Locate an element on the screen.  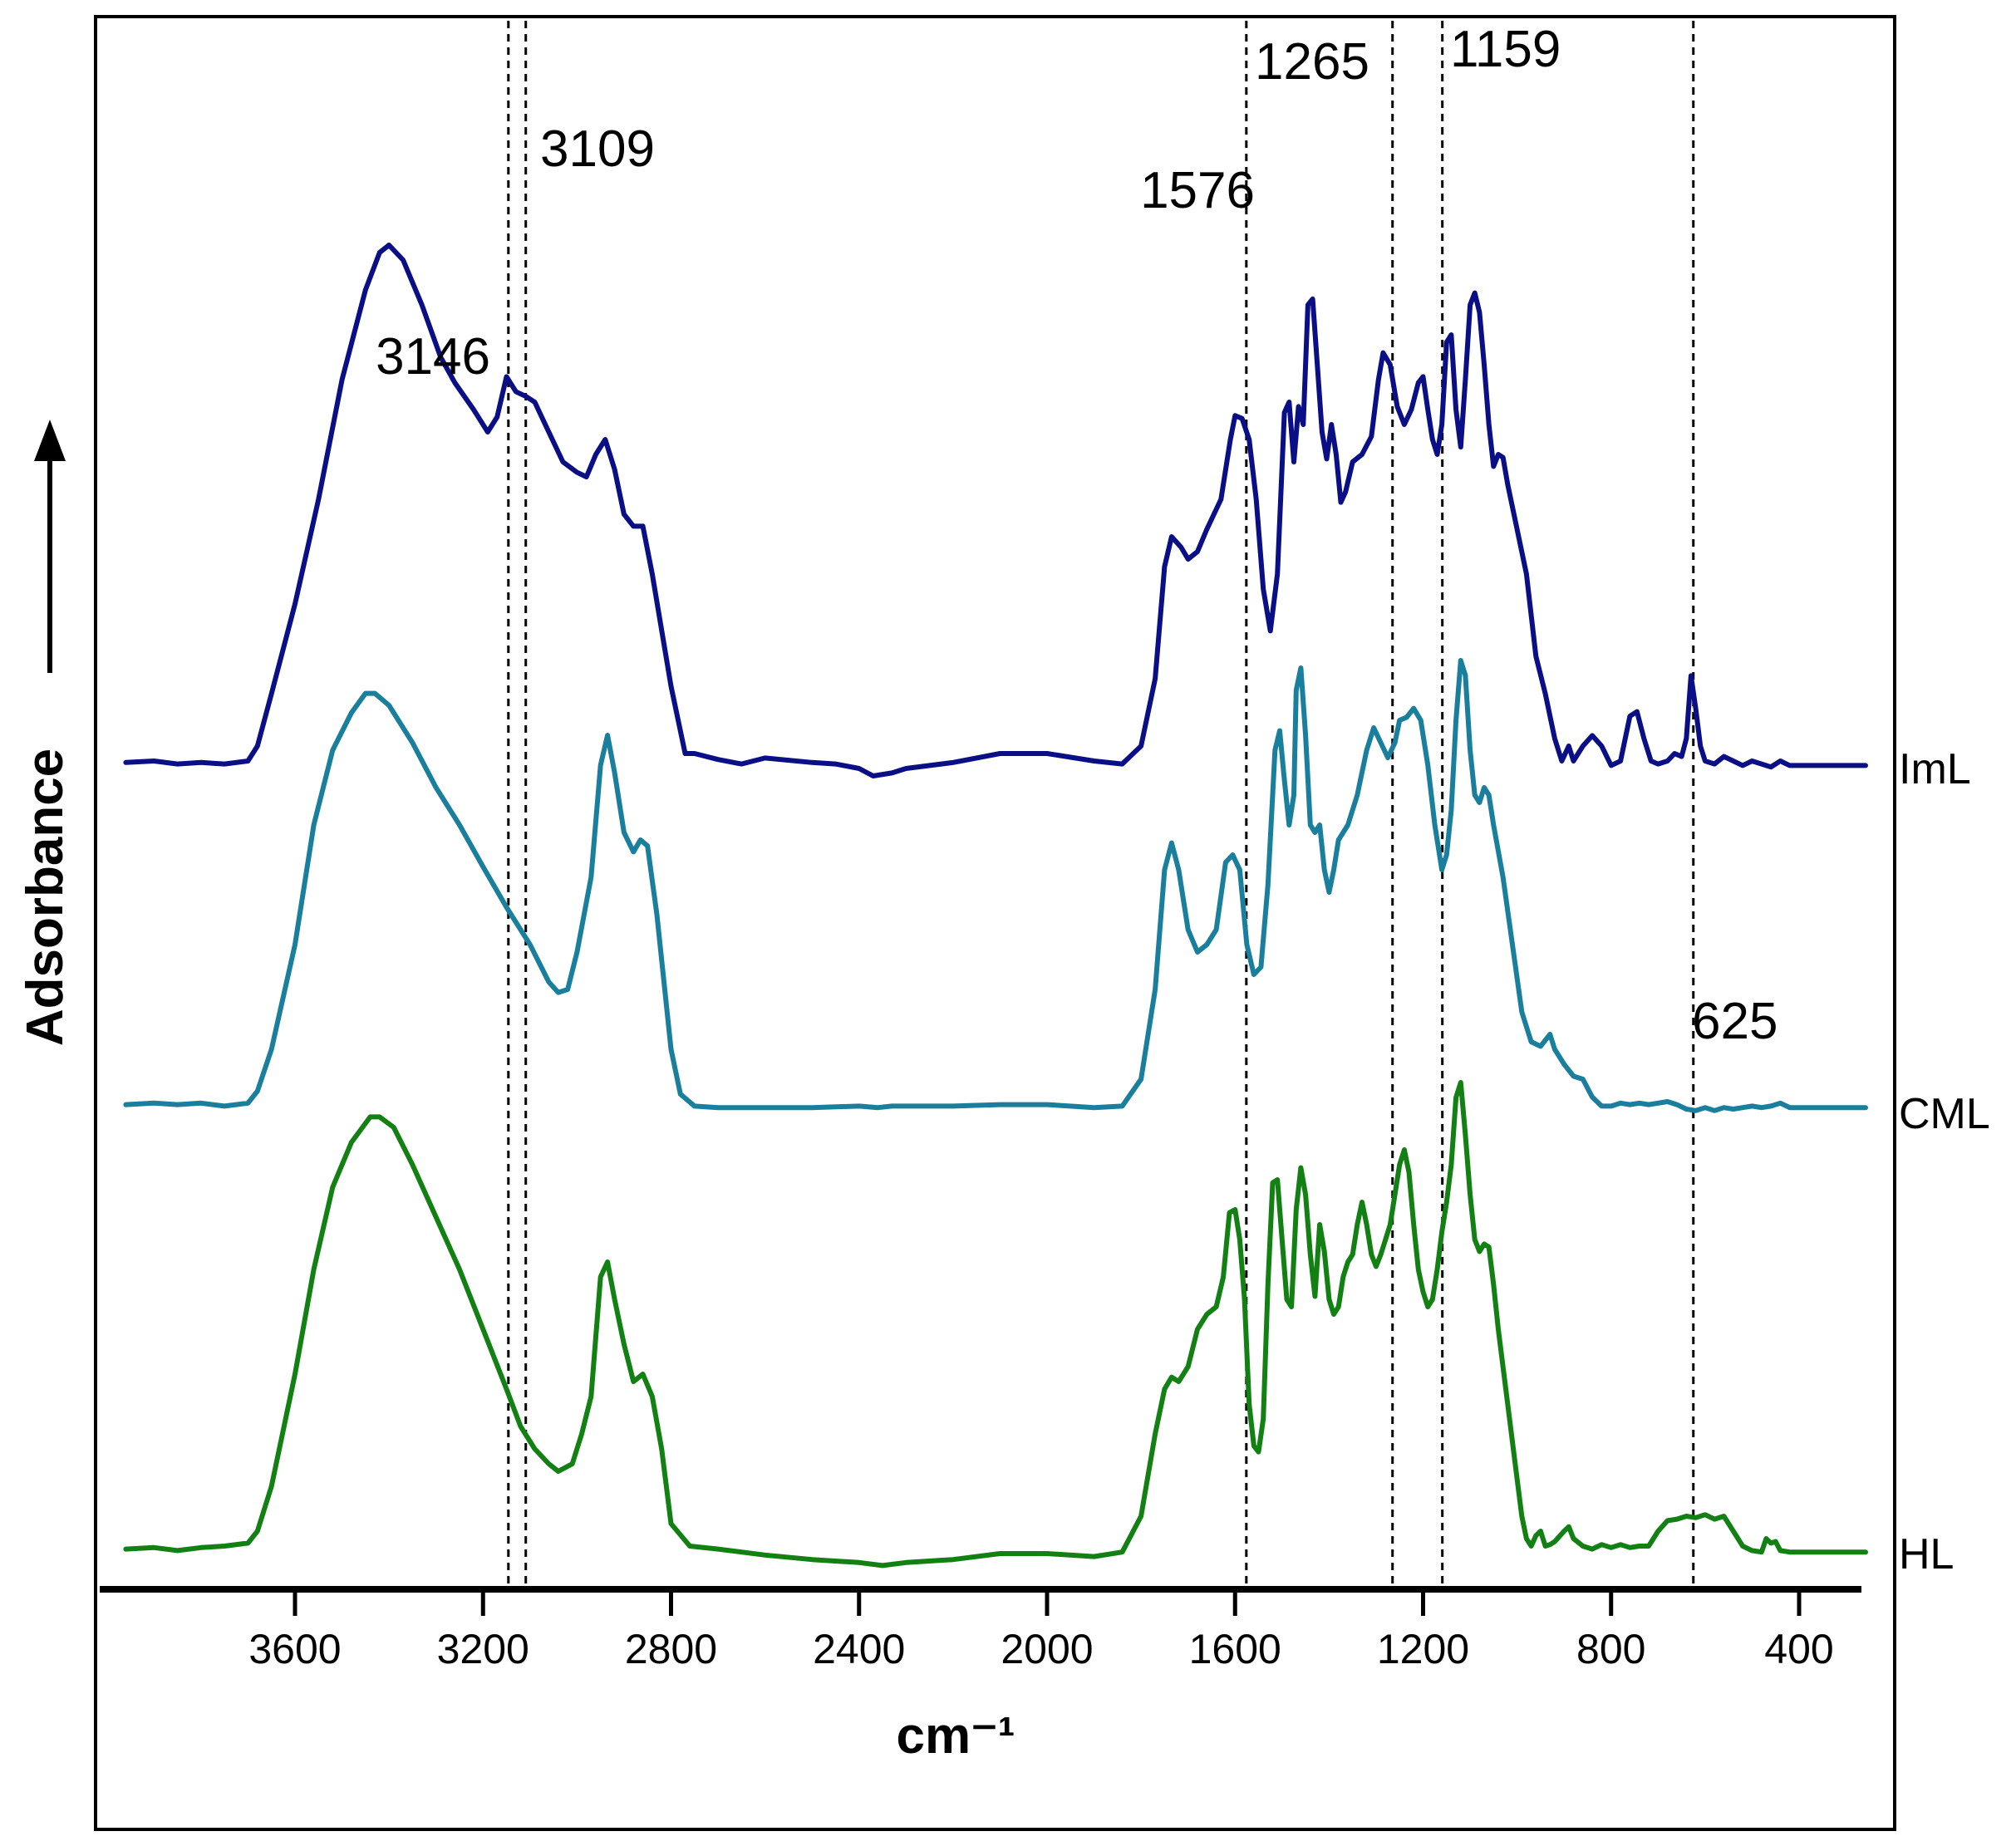
x-tick-label-1200: 1200 is located at coordinates (1423, 1649).